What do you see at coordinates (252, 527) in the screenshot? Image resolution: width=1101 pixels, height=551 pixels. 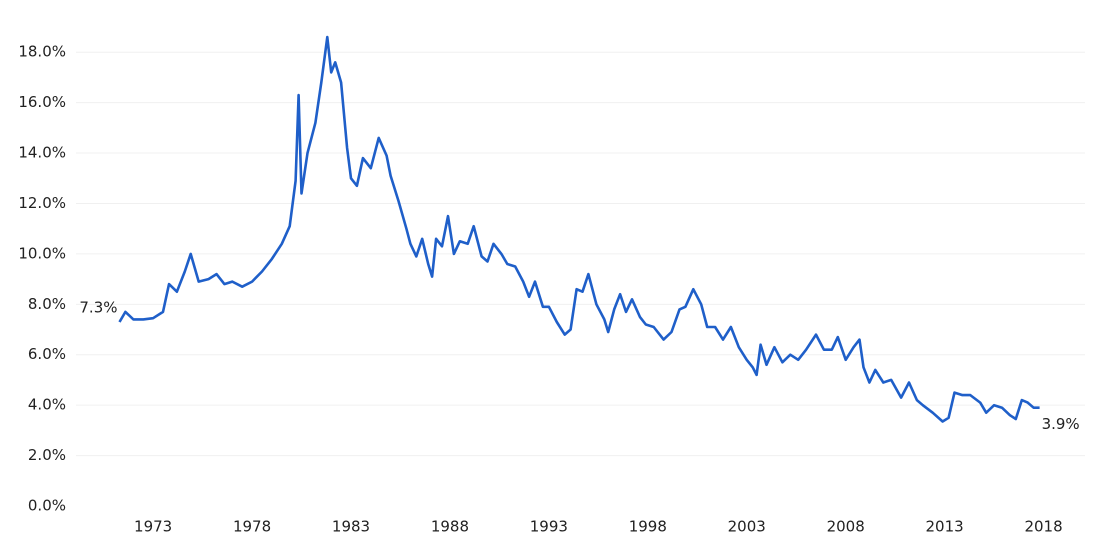 I see `x-tick-label: 1978` at bounding box center [252, 527].